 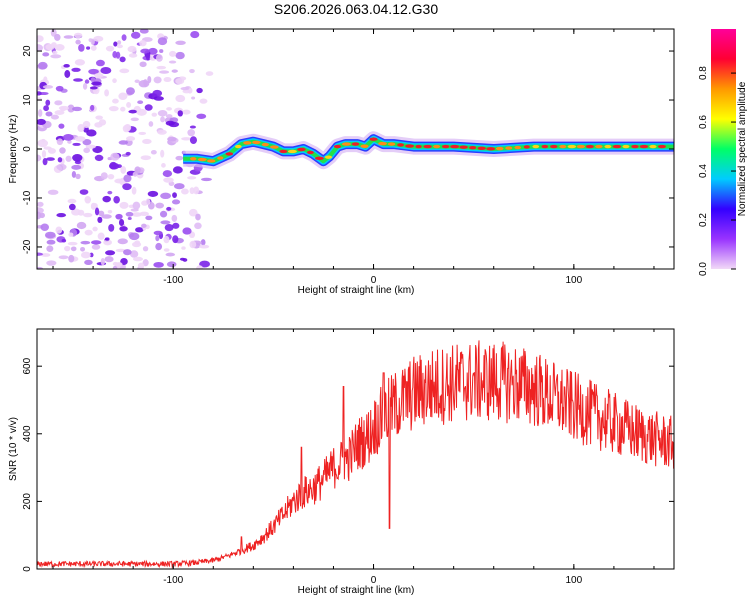 I want to click on snr-xlabel: Height of straight line (km), so click(x=356, y=590).